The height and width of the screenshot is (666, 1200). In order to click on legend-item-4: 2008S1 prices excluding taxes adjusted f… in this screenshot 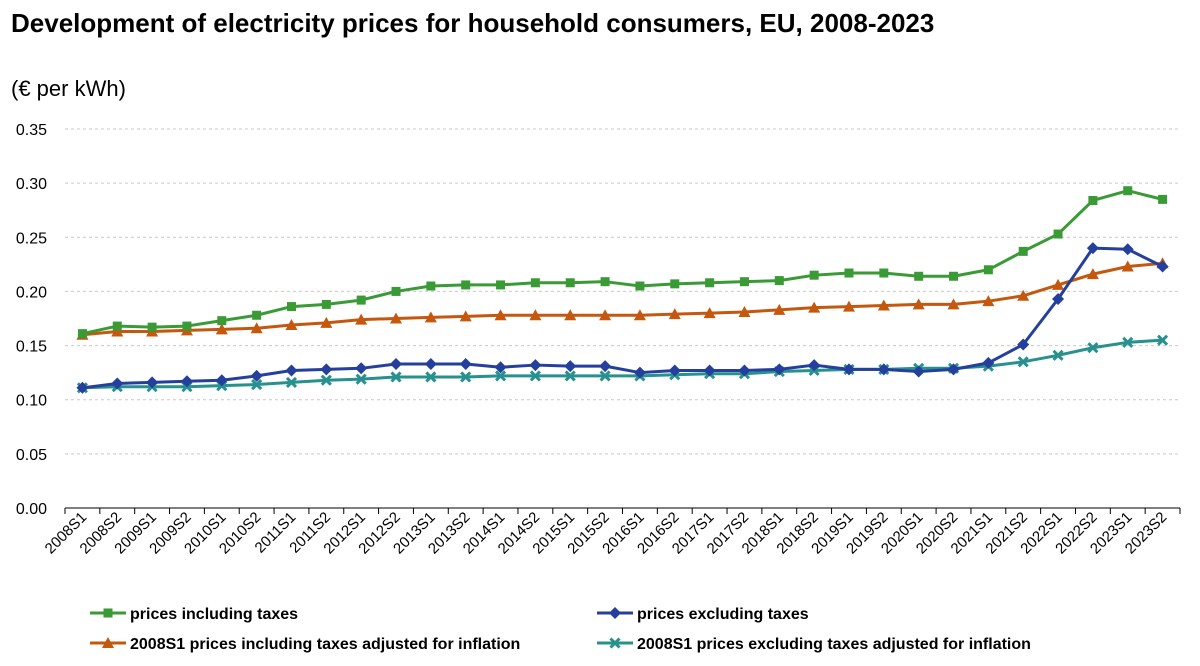, I will do `click(814, 644)`.